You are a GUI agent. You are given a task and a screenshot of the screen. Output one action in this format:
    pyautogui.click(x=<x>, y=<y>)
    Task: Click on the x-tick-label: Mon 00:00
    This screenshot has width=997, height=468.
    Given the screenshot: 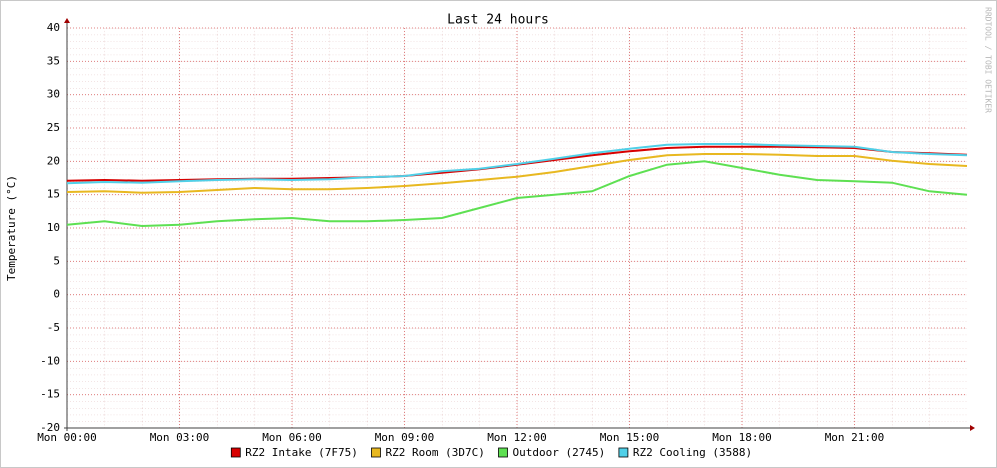 What is the action you would take?
    pyautogui.click(x=67, y=437)
    